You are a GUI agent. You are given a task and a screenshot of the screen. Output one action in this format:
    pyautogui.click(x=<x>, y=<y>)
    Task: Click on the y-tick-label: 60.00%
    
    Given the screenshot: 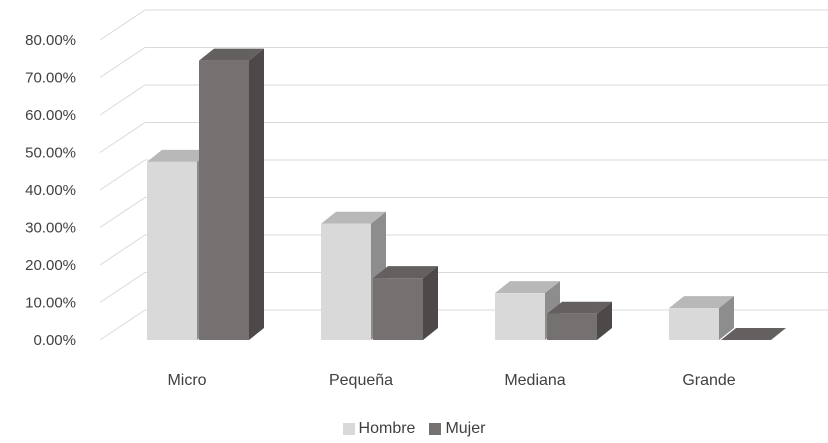 What is the action you would take?
    pyautogui.click(x=50, y=115)
    